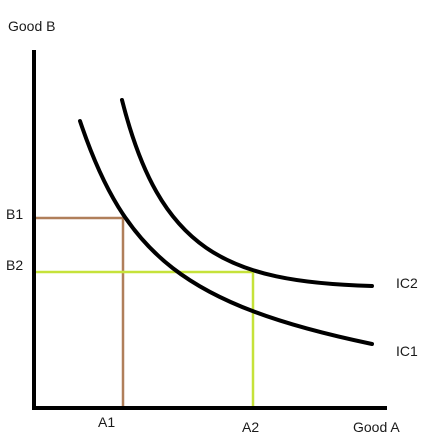 This screenshot has width=439, height=442. I want to click on y-axis-label: Good B, so click(31, 26).